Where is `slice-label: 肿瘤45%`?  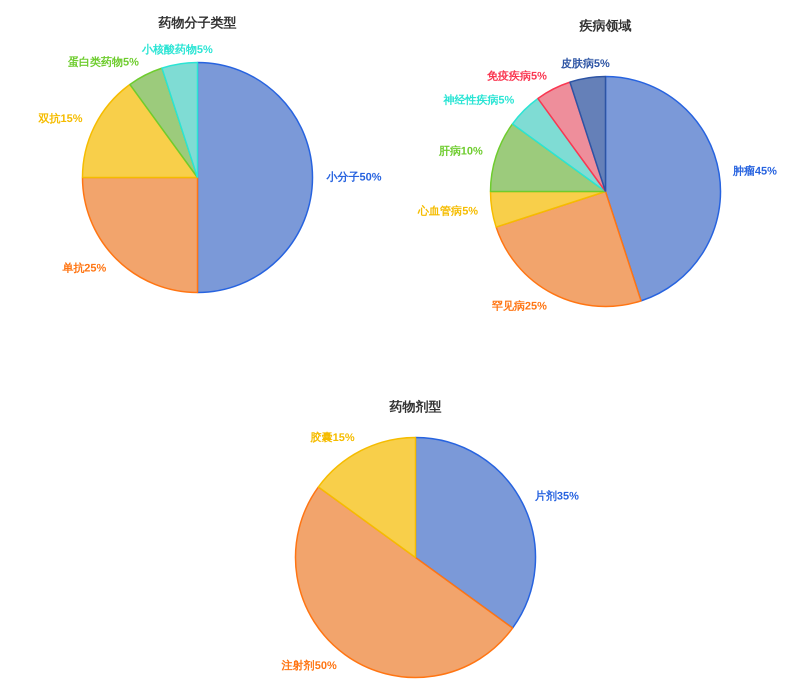 slice-label: 肿瘤45% is located at coordinates (755, 171).